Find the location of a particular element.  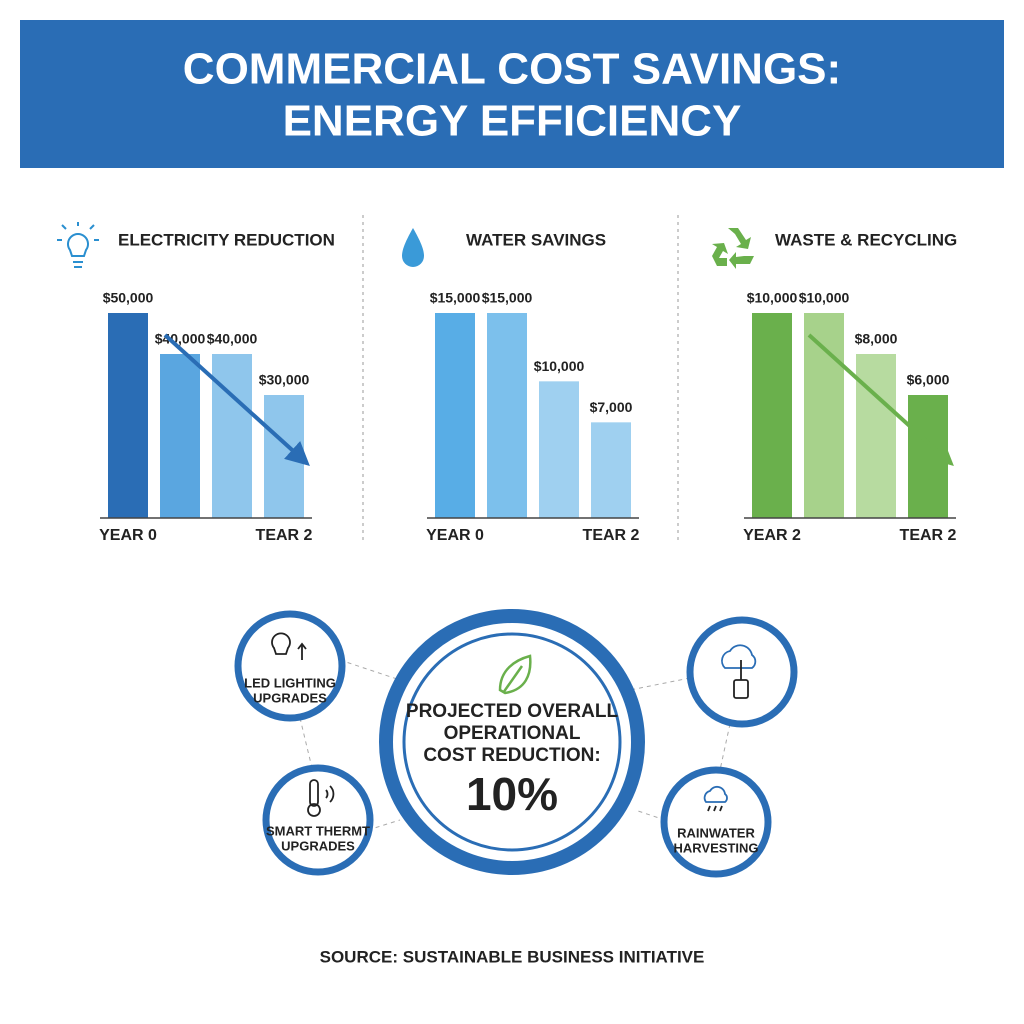

bulb-icon is located at coordinates (78, 245).